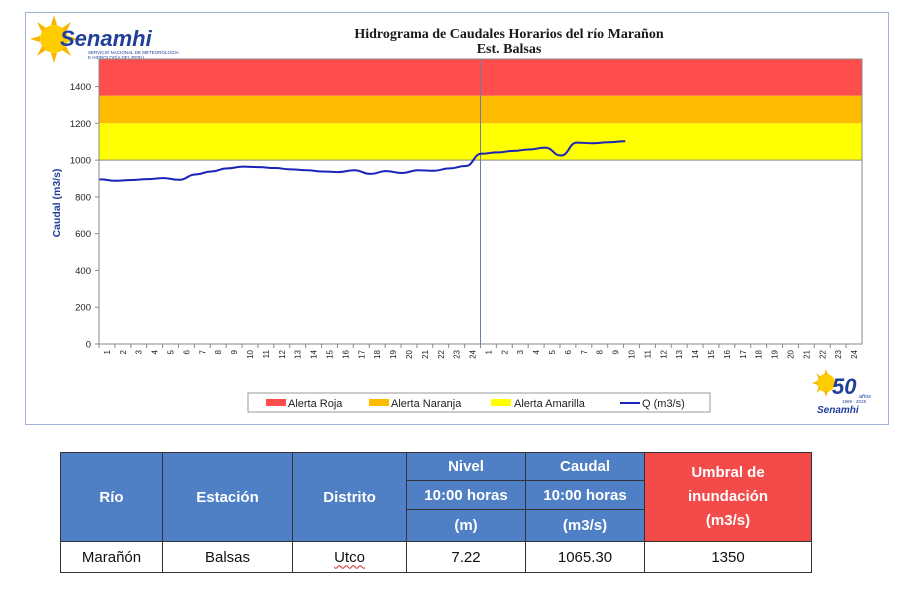 This screenshot has height=594, width=910. Describe the element at coordinates (585, 495) in the screenshot. I see `header-hora-caudal: 10:00 horas` at that location.